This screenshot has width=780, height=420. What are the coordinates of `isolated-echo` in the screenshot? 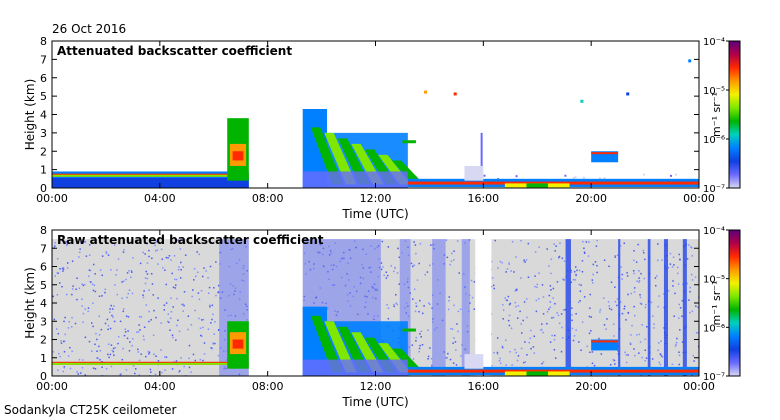 It's located at (582, 101).